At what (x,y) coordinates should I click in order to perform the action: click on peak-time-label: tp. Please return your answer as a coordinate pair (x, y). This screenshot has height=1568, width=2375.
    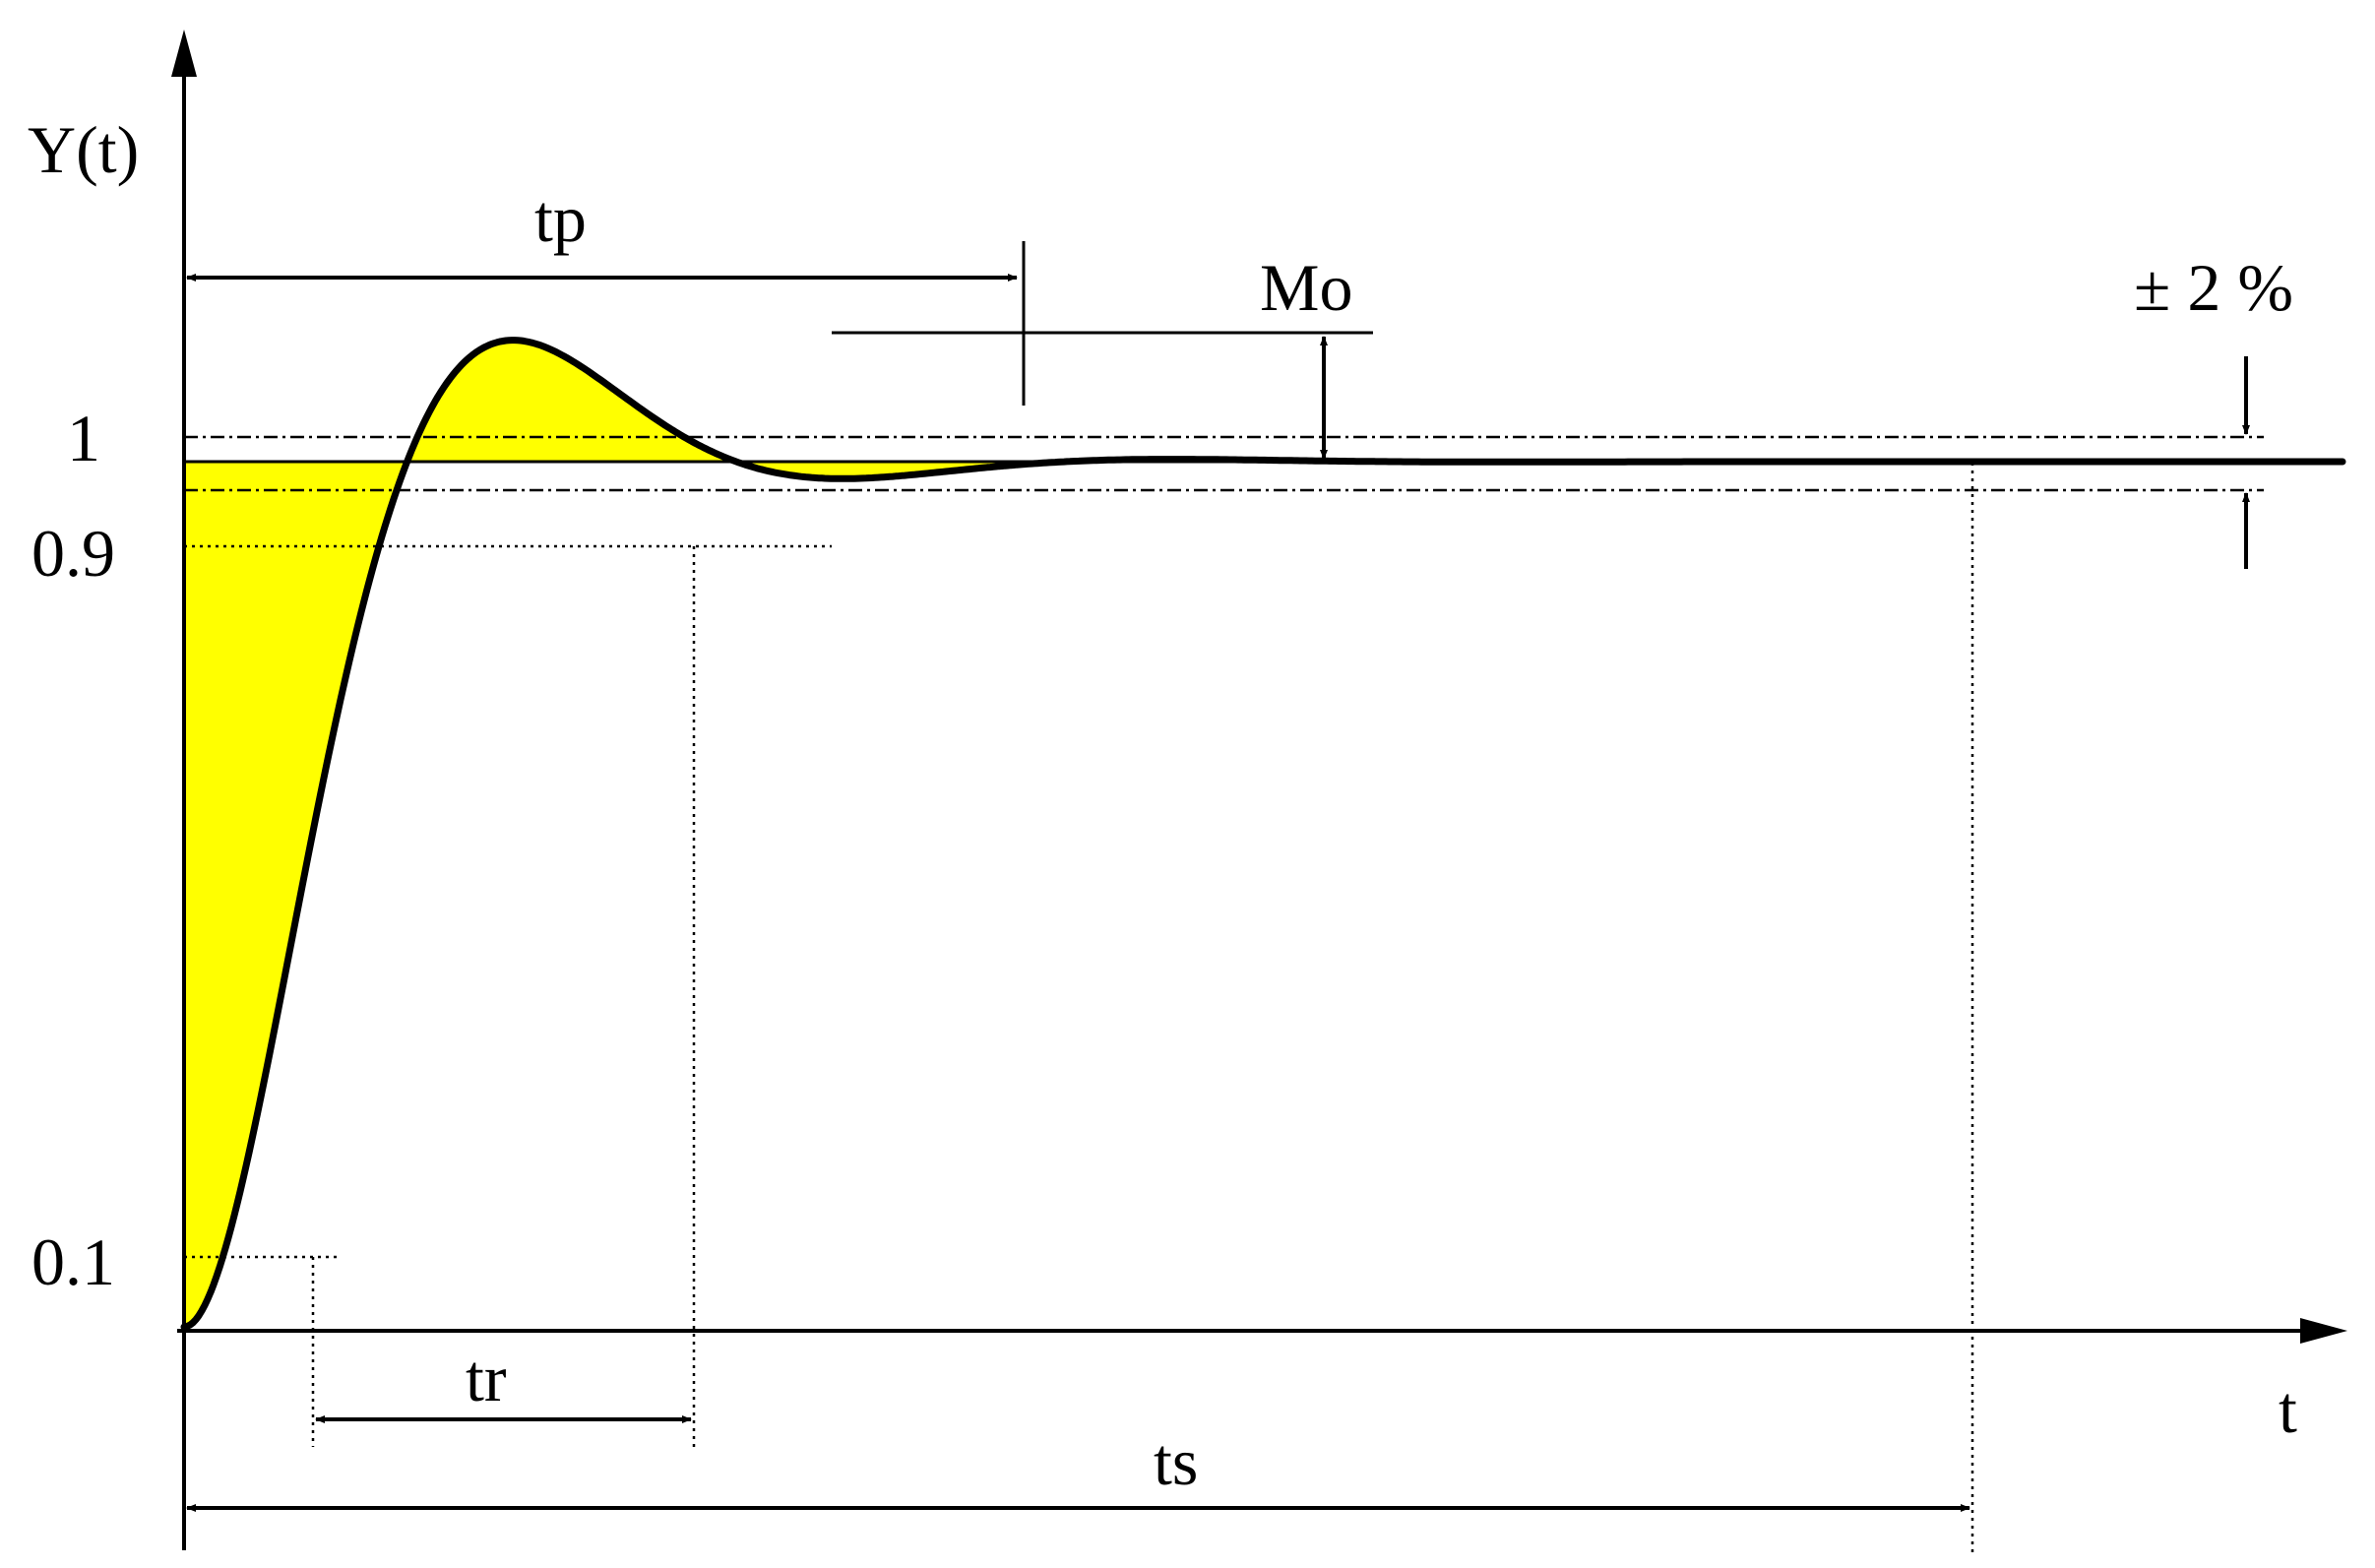
    Looking at the image, I should click on (560, 218).